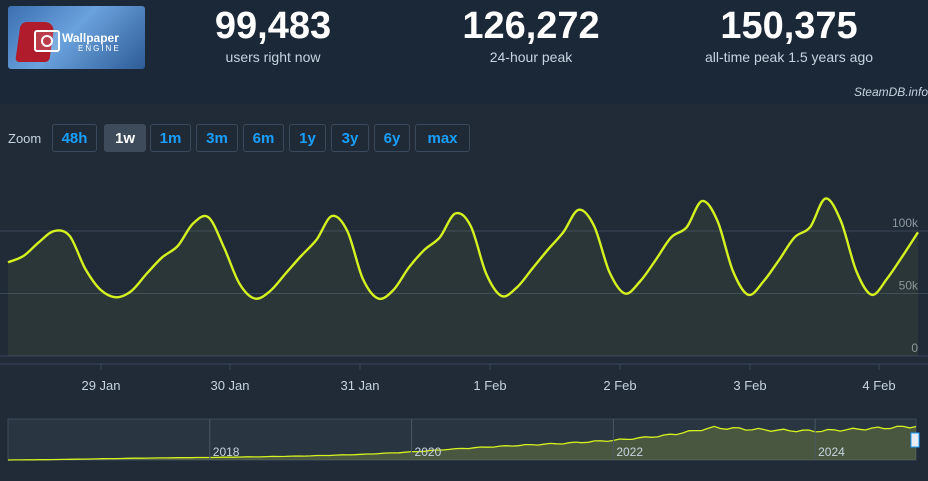 The width and height of the screenshot is (928, 481). I want to click on y-tick-label: 0, so click(914, 348).